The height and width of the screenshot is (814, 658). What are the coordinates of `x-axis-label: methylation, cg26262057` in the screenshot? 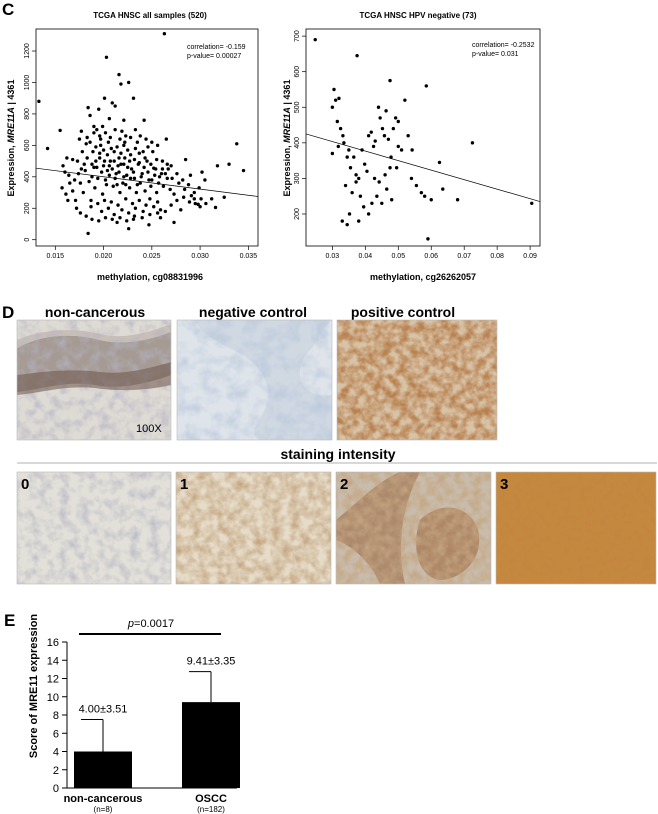 It's located at (423, 277).